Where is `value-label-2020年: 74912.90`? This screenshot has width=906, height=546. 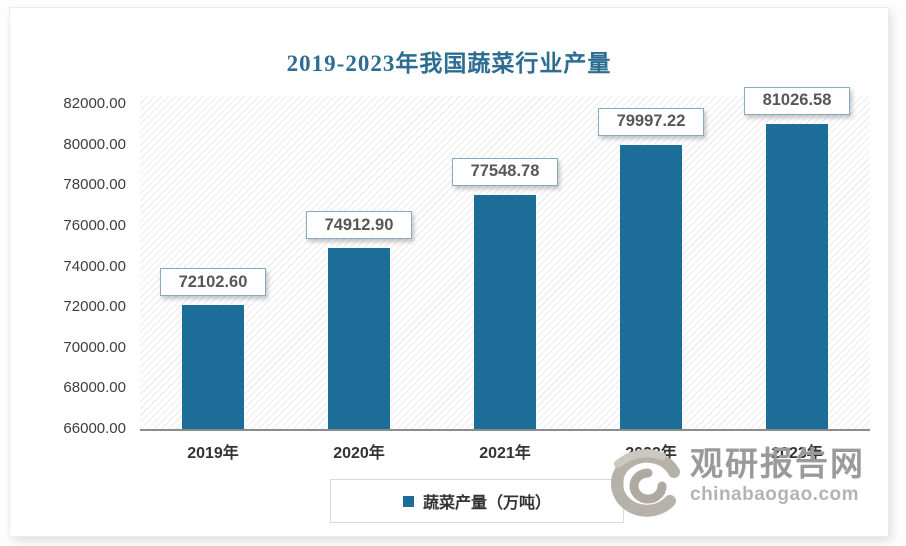
value-label-2020年: 74912.90 is located at coordinates (359, 225).